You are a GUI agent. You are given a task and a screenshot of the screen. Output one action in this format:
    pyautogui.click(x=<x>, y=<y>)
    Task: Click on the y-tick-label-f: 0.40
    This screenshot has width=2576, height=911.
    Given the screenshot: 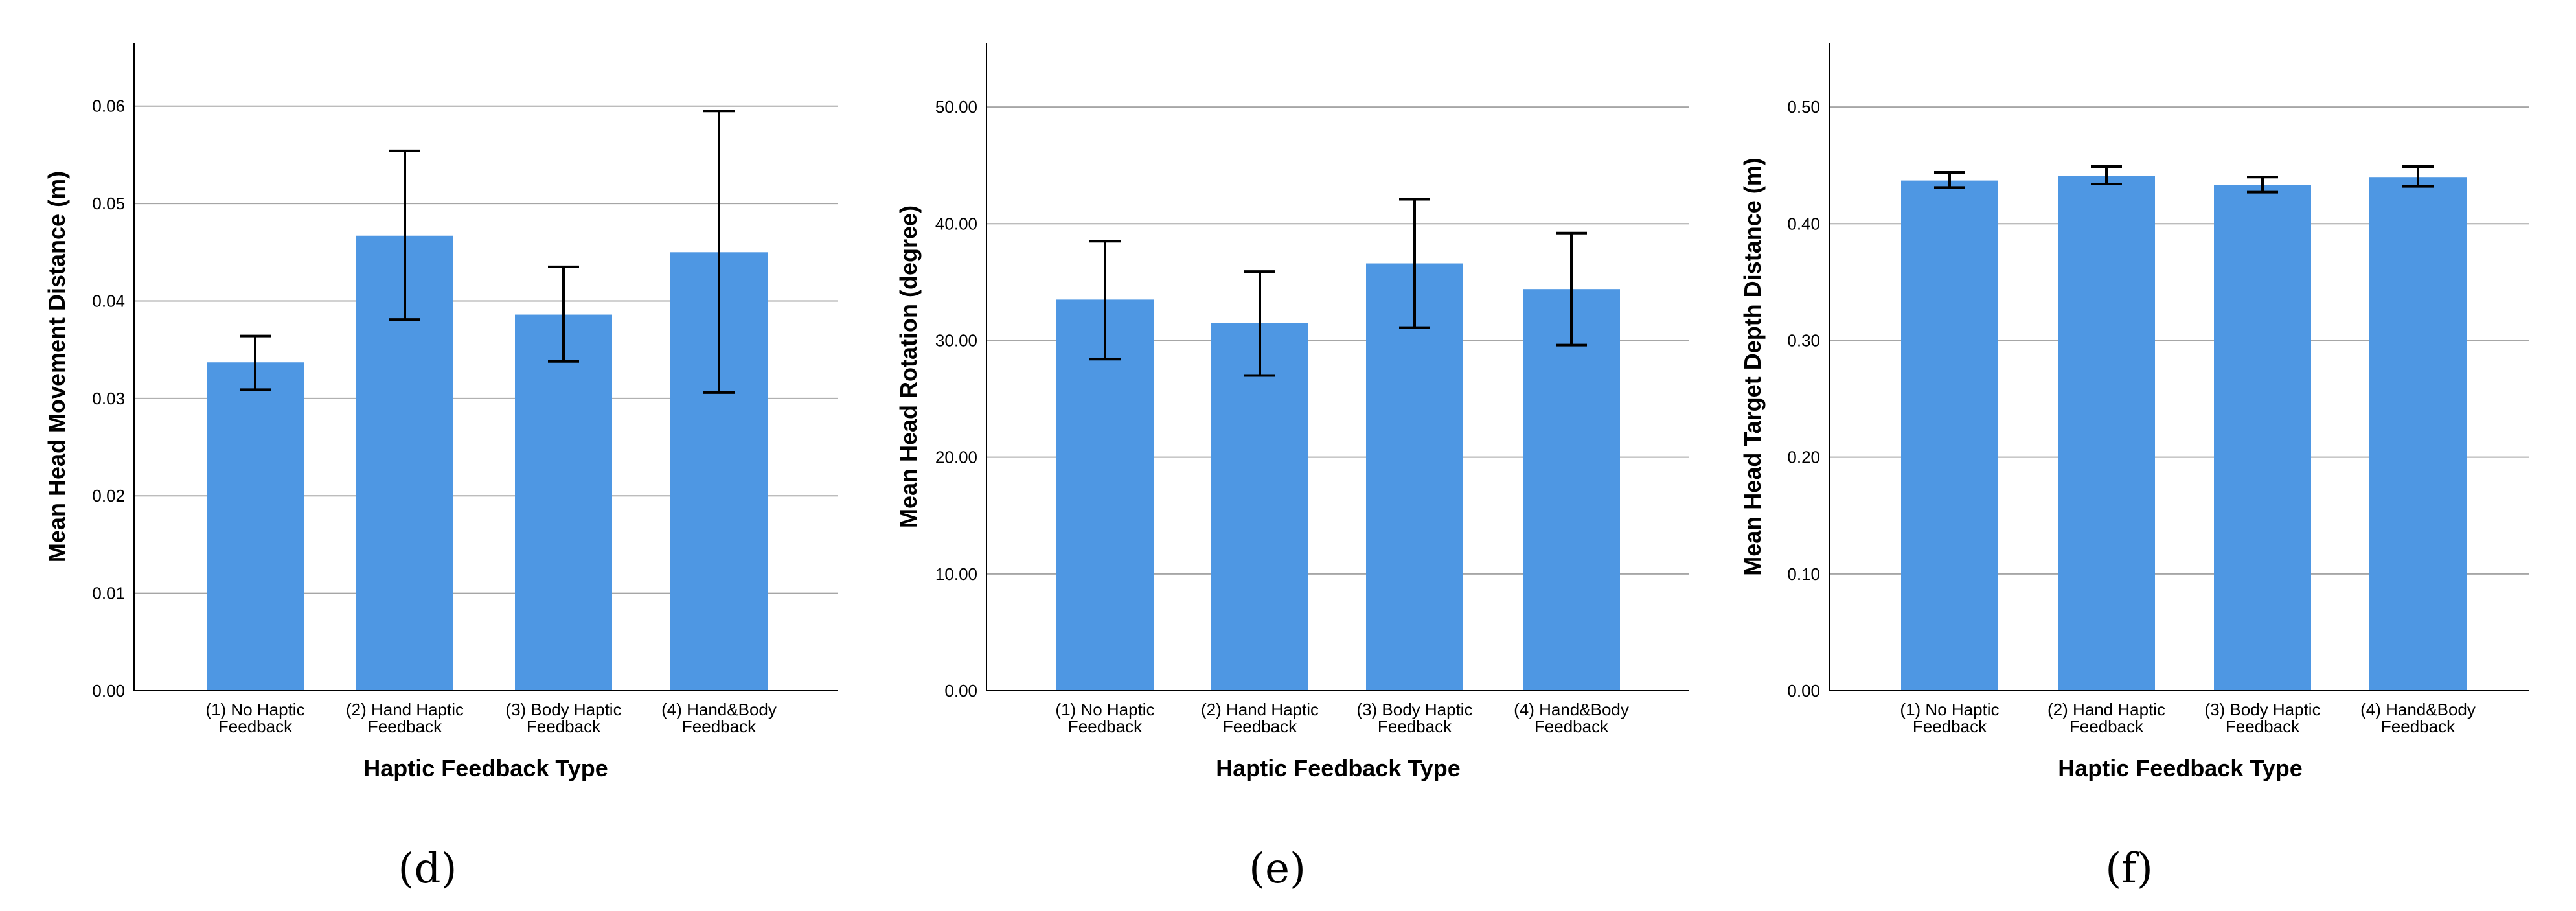 What is the action you would take?
    pyautogui.click(x=1803, y=223)
    